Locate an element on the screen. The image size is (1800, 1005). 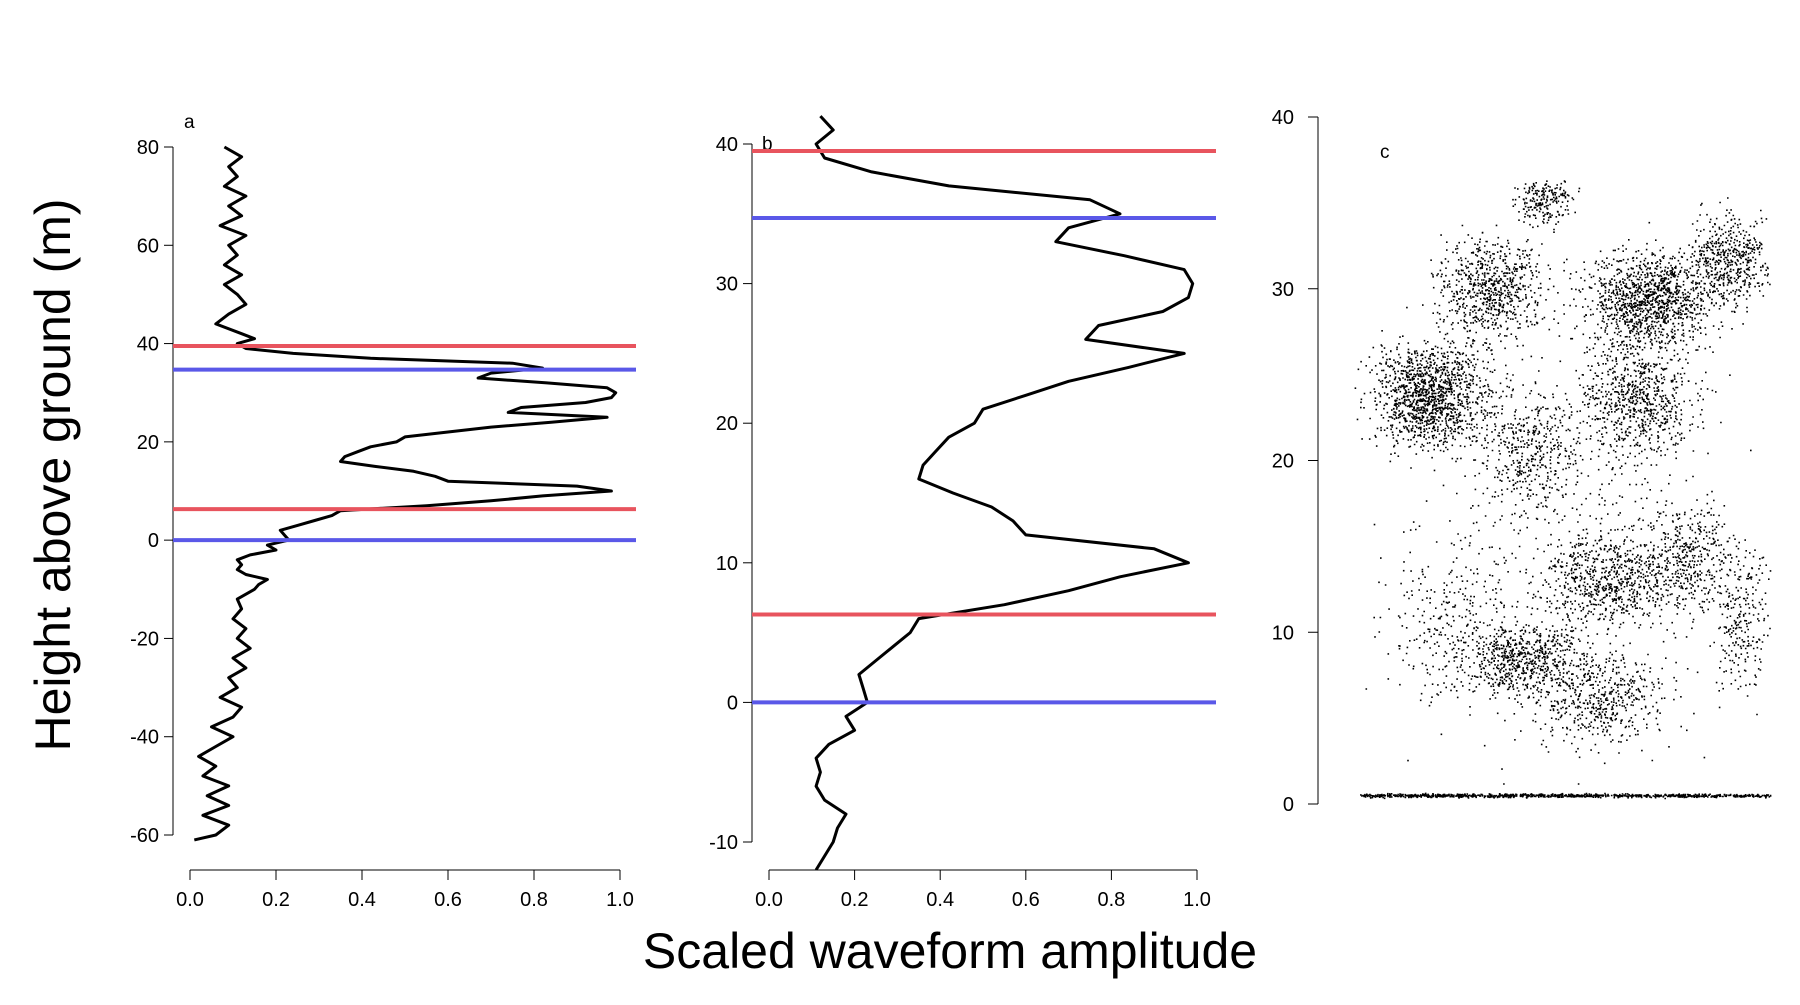
y-tick-label: -10 is located at coordinates (723, 843).